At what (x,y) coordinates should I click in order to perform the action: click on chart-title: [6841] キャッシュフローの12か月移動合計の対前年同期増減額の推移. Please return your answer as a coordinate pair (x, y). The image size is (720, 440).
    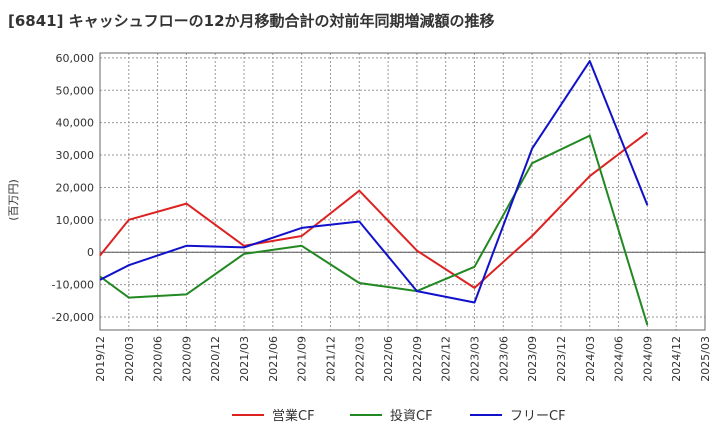
    Looking at the image, I should click on (251, 21).